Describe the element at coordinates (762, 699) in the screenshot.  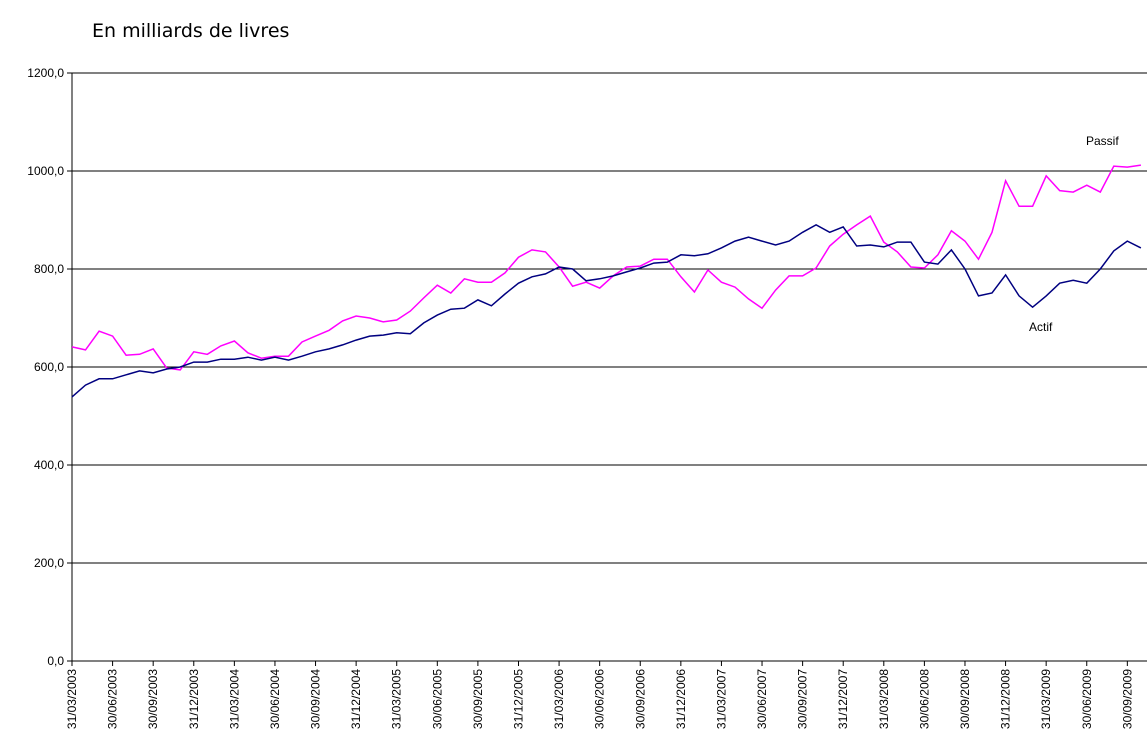
I see `x-tick-label: 30/06/2007` at that location.